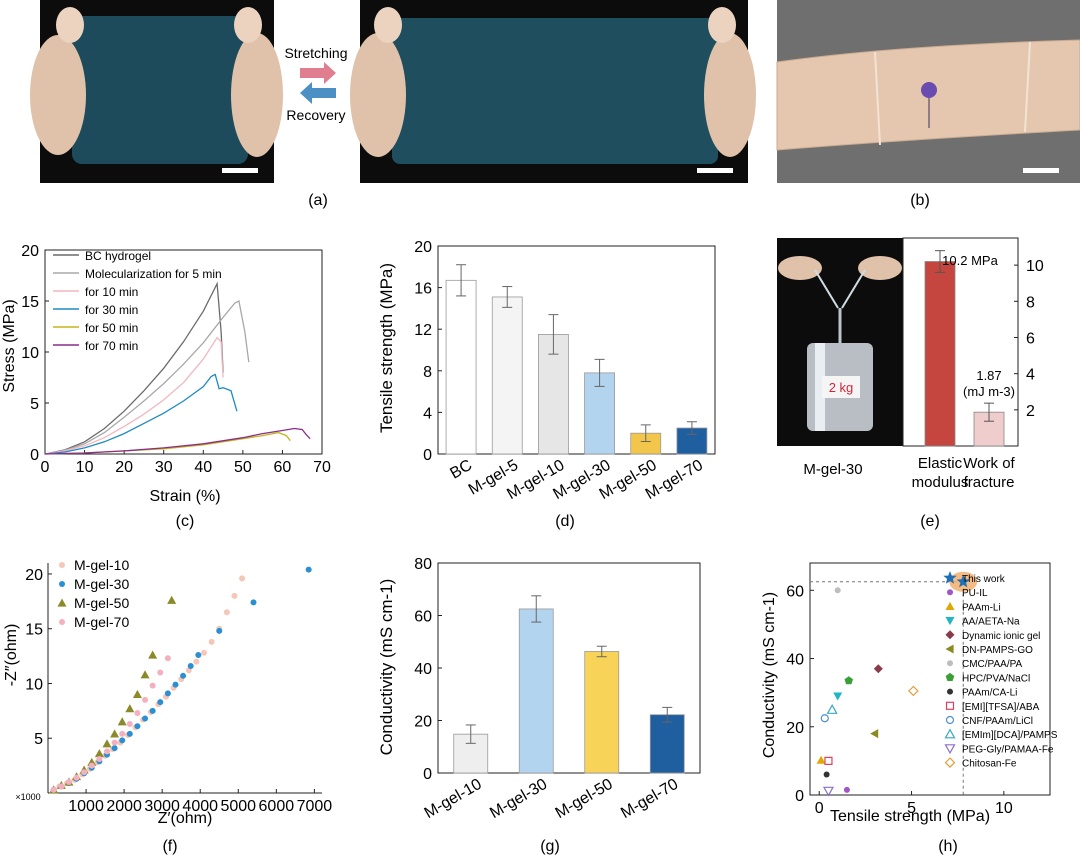 The width and height of the screenshot is (1080, 861). What do you see at coordinates (124, 806) in the screenshot?
I see `chart-f-xtick-label: 2000` at bounding box center [124, 806].